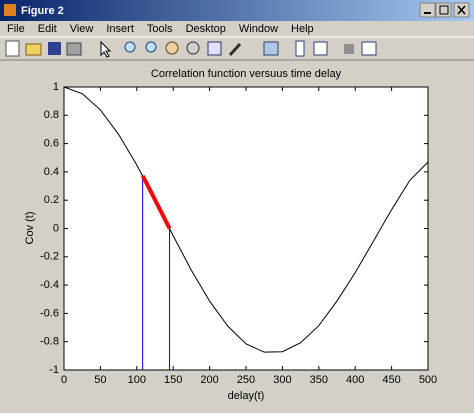  What do you see at coordinates (51, 200) in the screenshot?
I see `y-tick-label: 0.2` at bounding box center [51, 200].